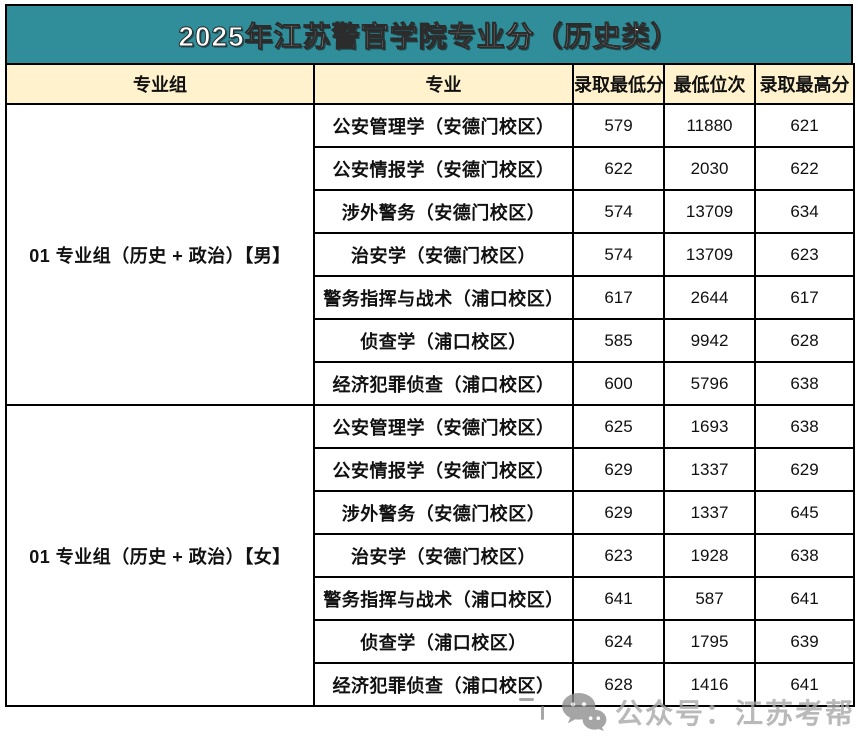 This screenshot has height=741, width=858. I want to click on table-row: 侦查学（浦口校区） 624 1795 639, so click(430, 641).